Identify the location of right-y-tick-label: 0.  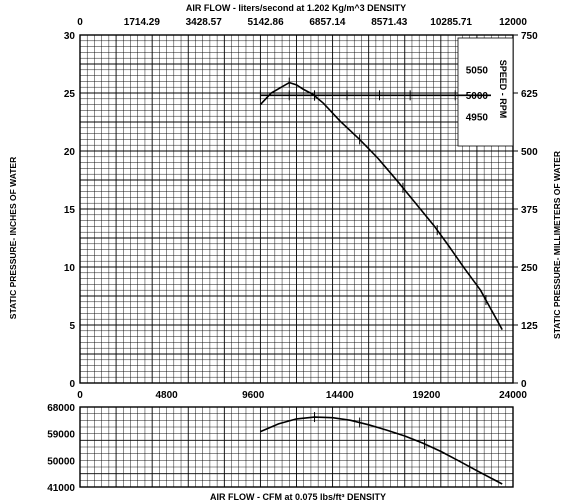
(524, 384).